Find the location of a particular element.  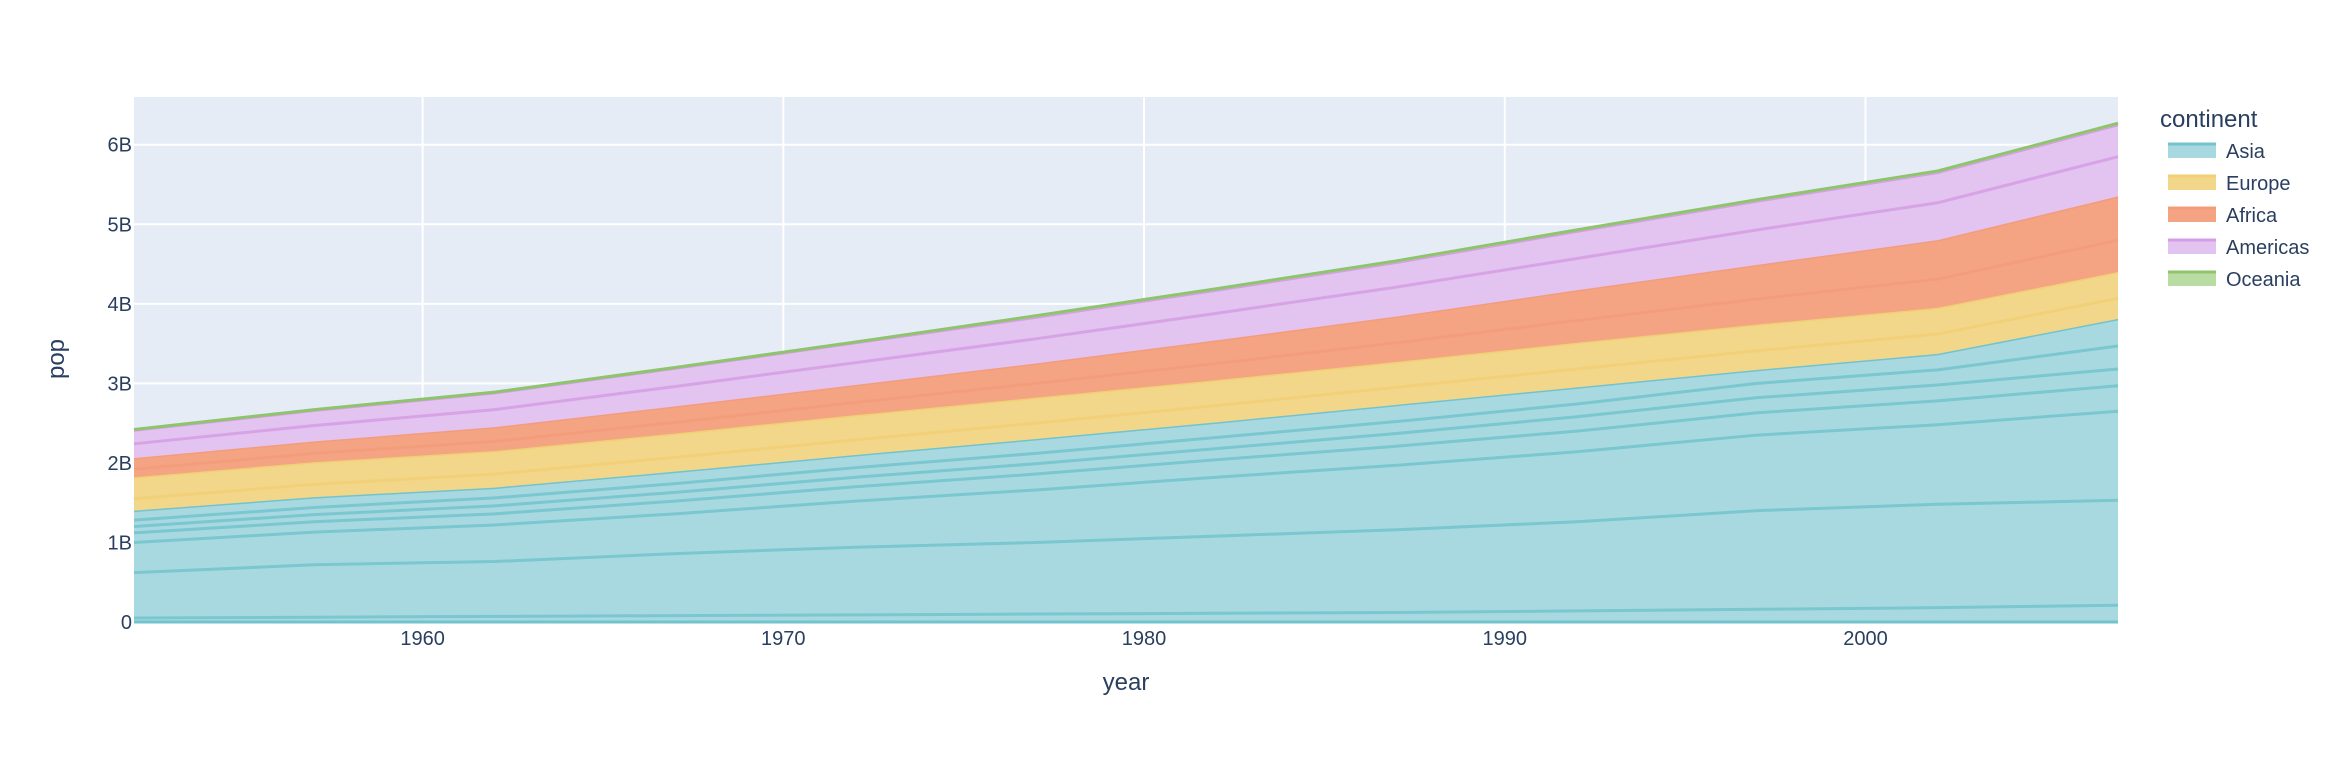

legend-item-europe: Europe is located at coordinates (2229, 184).